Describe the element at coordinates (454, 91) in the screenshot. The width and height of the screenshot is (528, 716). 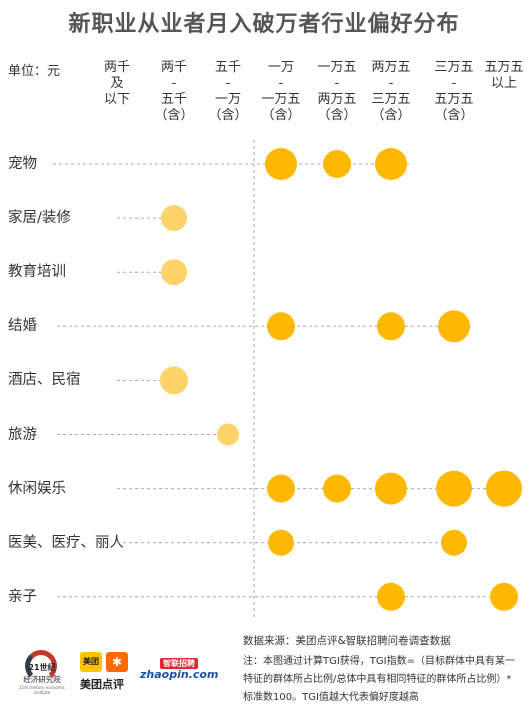
I see `column-header: 三万五 - 五万五 （含）` at that location.